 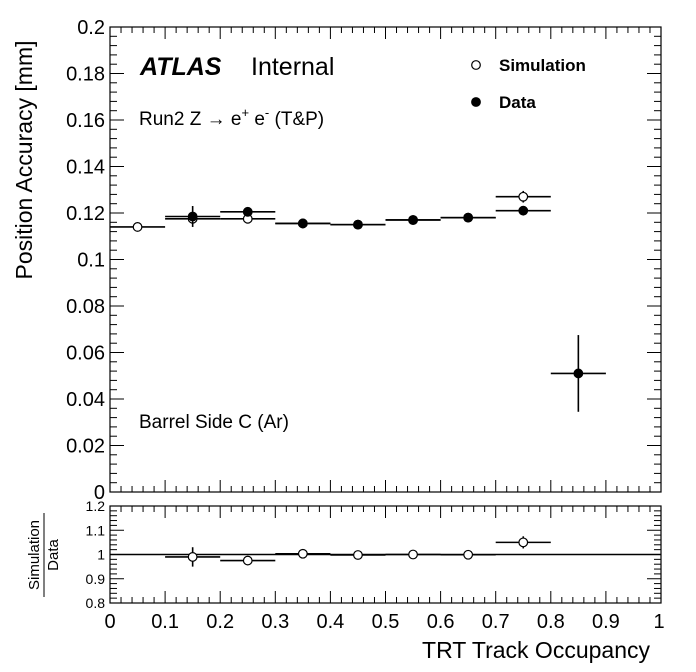 I want to click on plus-superscript: +, so click(x=245, y=112).